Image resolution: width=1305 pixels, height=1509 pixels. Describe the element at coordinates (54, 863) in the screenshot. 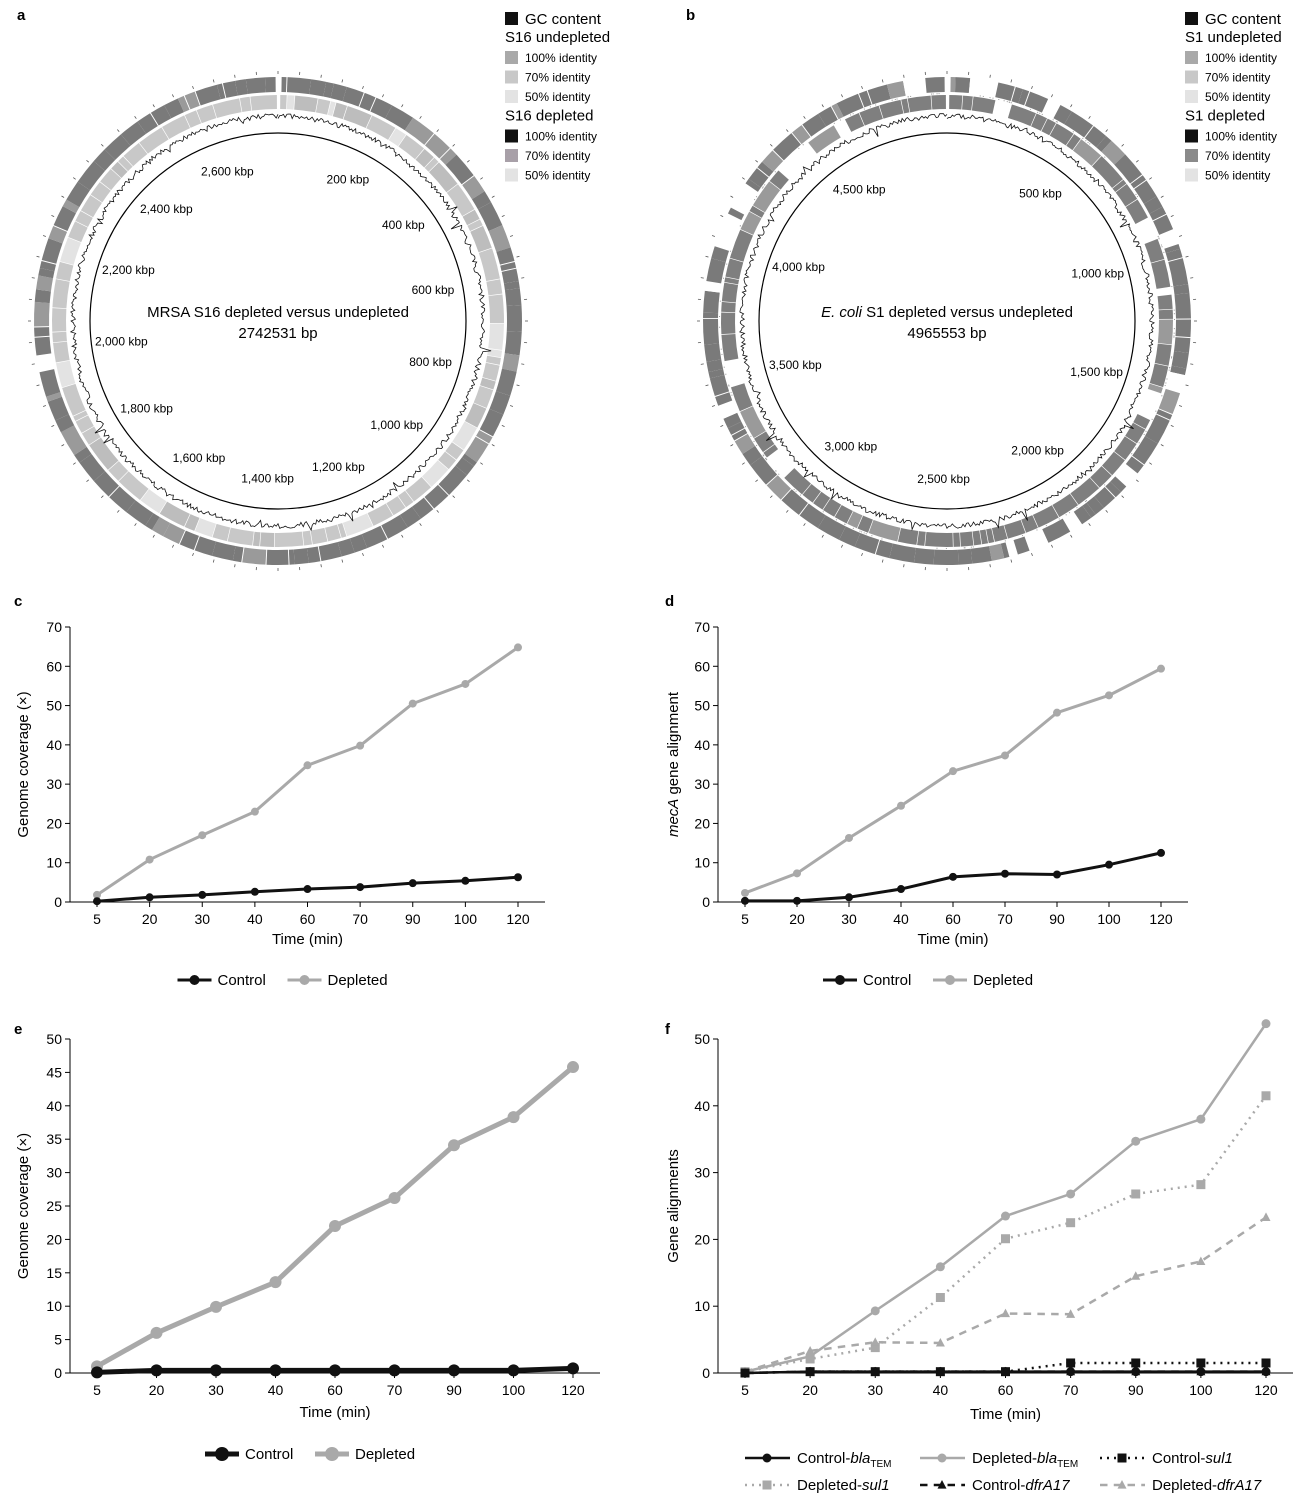

I see `y-tick-label: 10` at that location.